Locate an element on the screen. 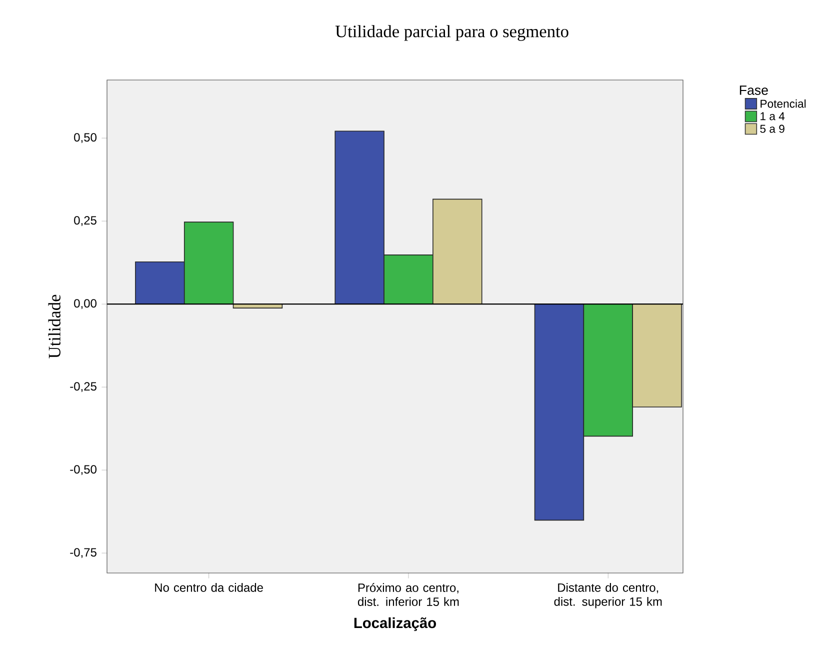 This screenshot has height=648, width=833. y-tick-label: 0,50 is located at coordinates (85, 138).